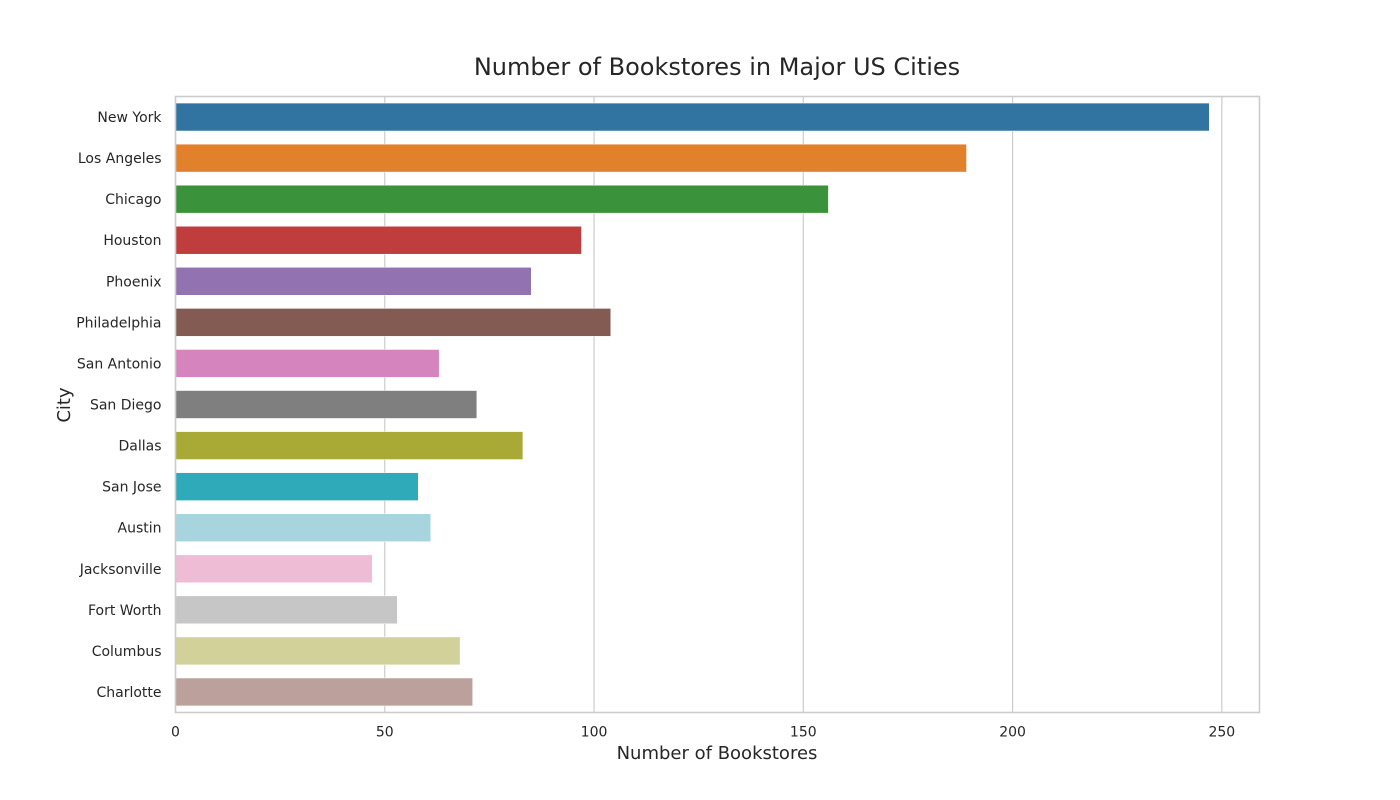 This screenshot has width=1400, height=800. Describe the element at coordinates (175, 733) in the screenshot. I see `x-tick-label: 0` at that location.